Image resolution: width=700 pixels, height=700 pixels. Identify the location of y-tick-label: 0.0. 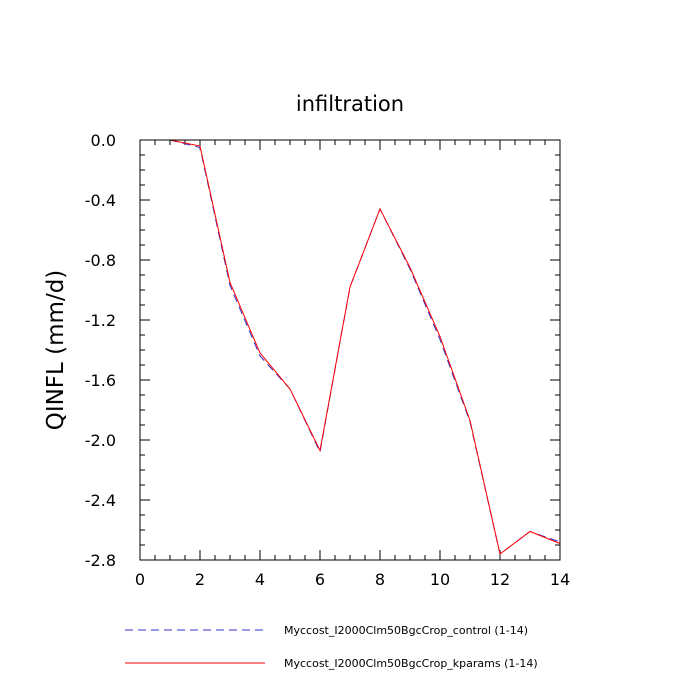
(103, 140).